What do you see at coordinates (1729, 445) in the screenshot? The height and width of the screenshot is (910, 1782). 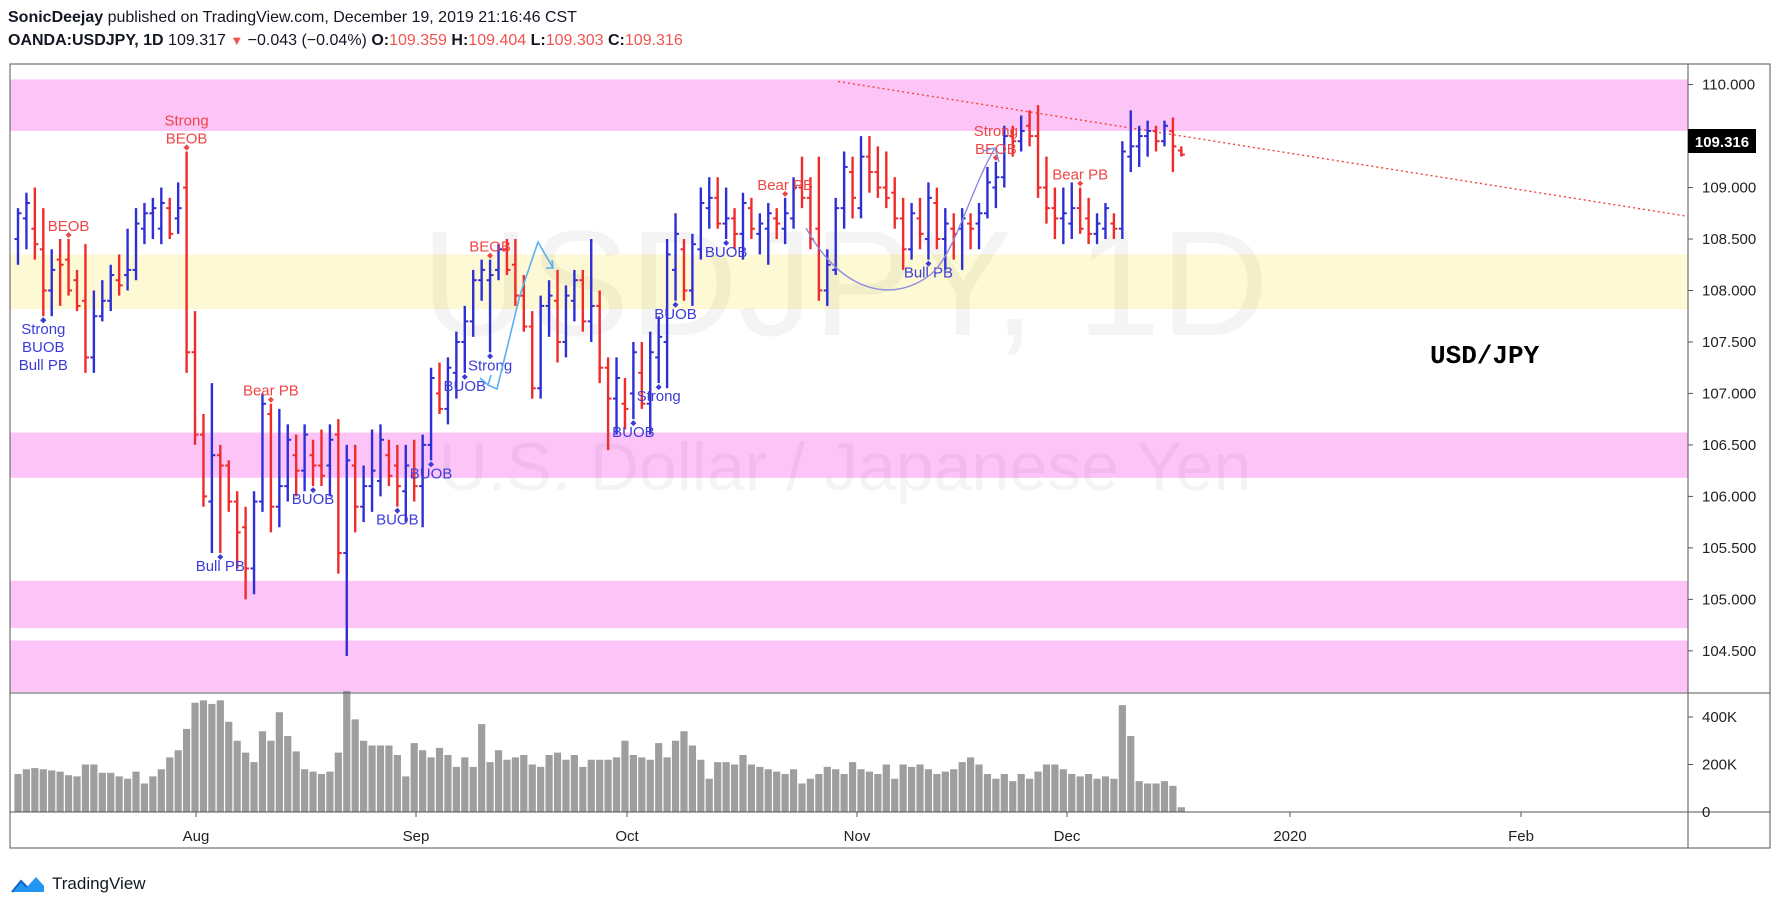 I see `price-tick-label: 106.500` at bounding box center [1729, 445].